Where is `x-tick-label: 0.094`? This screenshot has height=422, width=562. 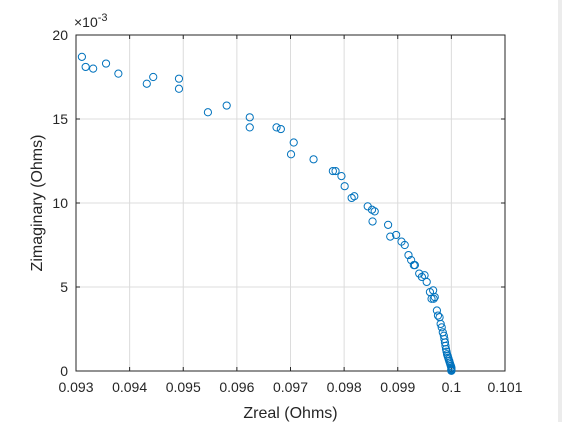
x-tick-label: 0.094 is located at coordinates (129, 387).